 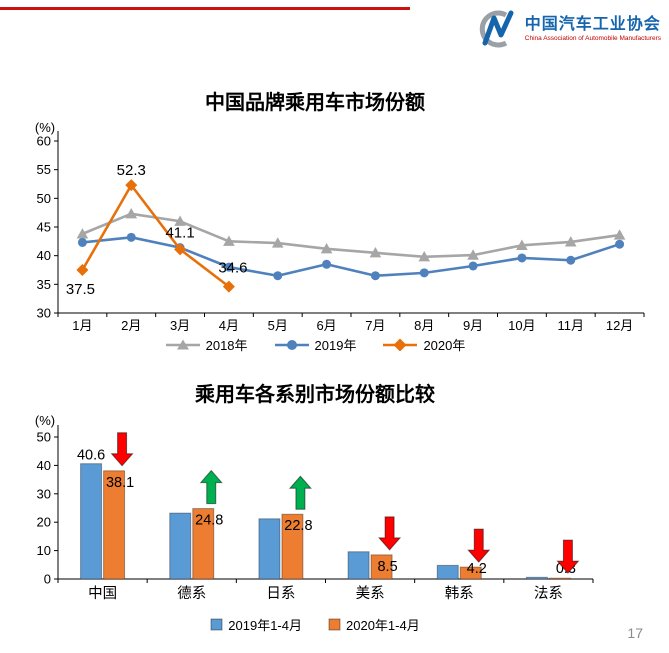 I want to click on legend-circle, so click(x=291, y=345).